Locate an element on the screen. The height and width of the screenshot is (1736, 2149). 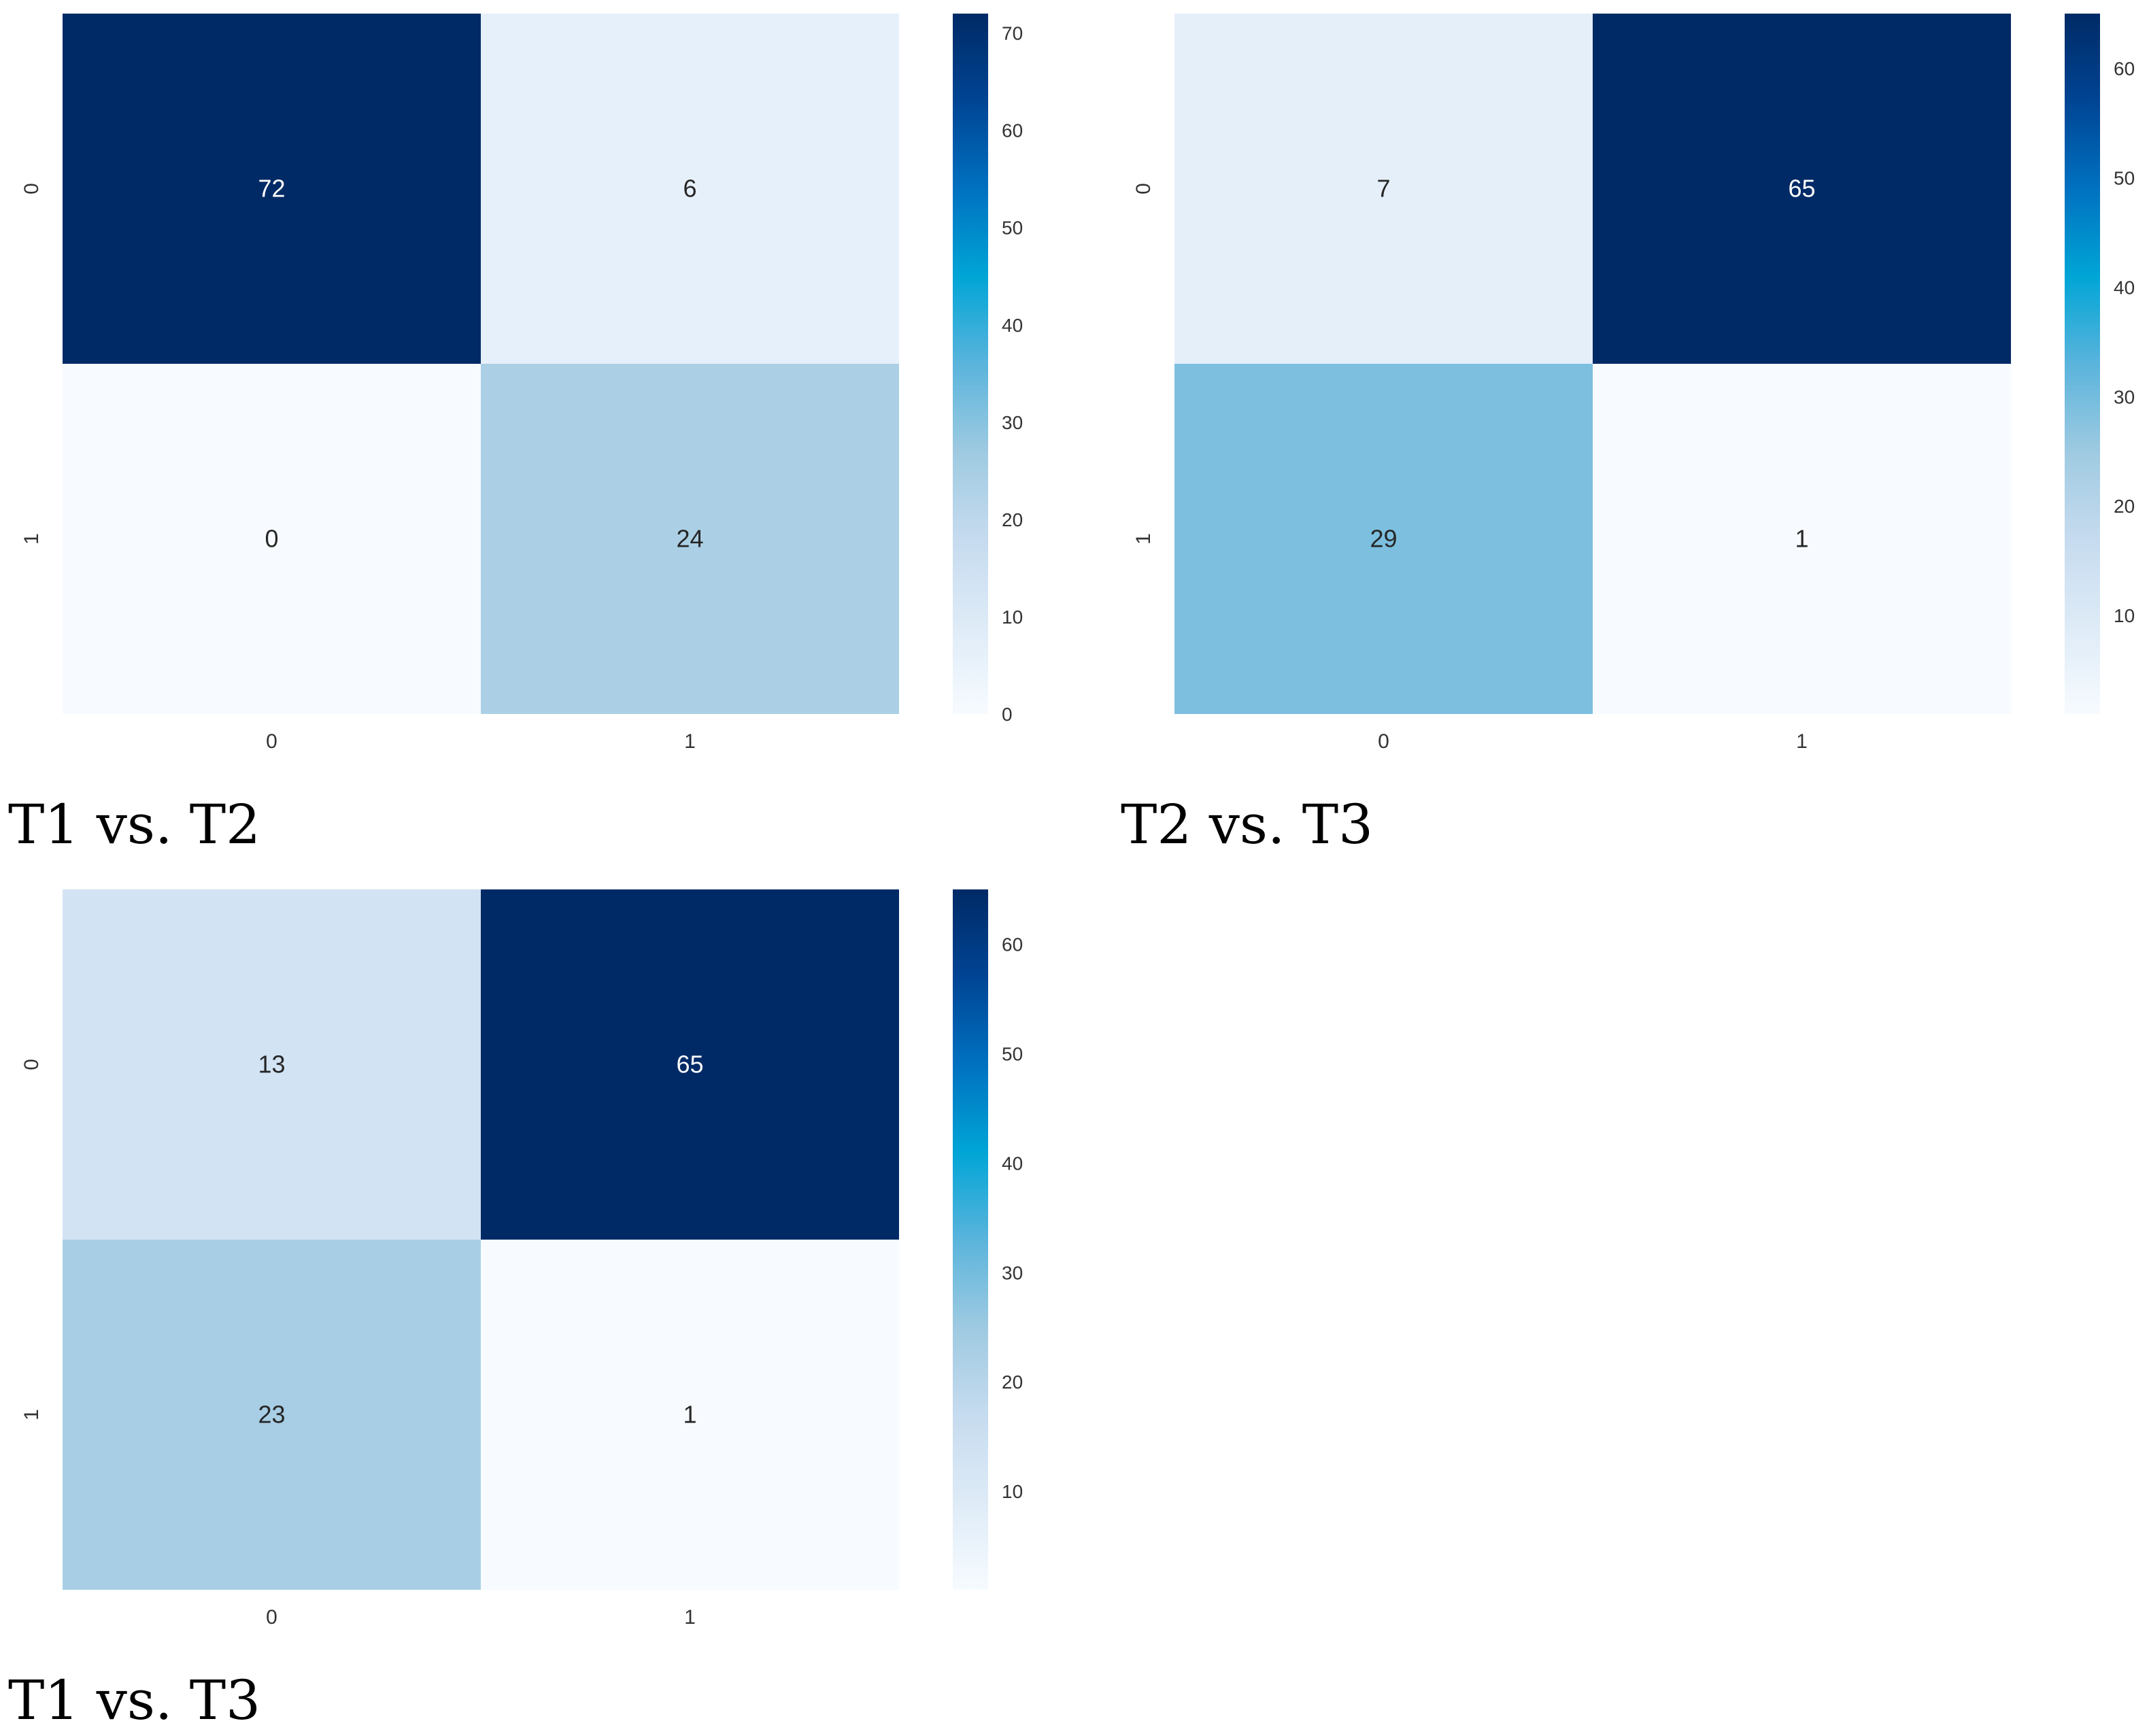
cell-value-label: 6 is located at coordinates (689, 189).